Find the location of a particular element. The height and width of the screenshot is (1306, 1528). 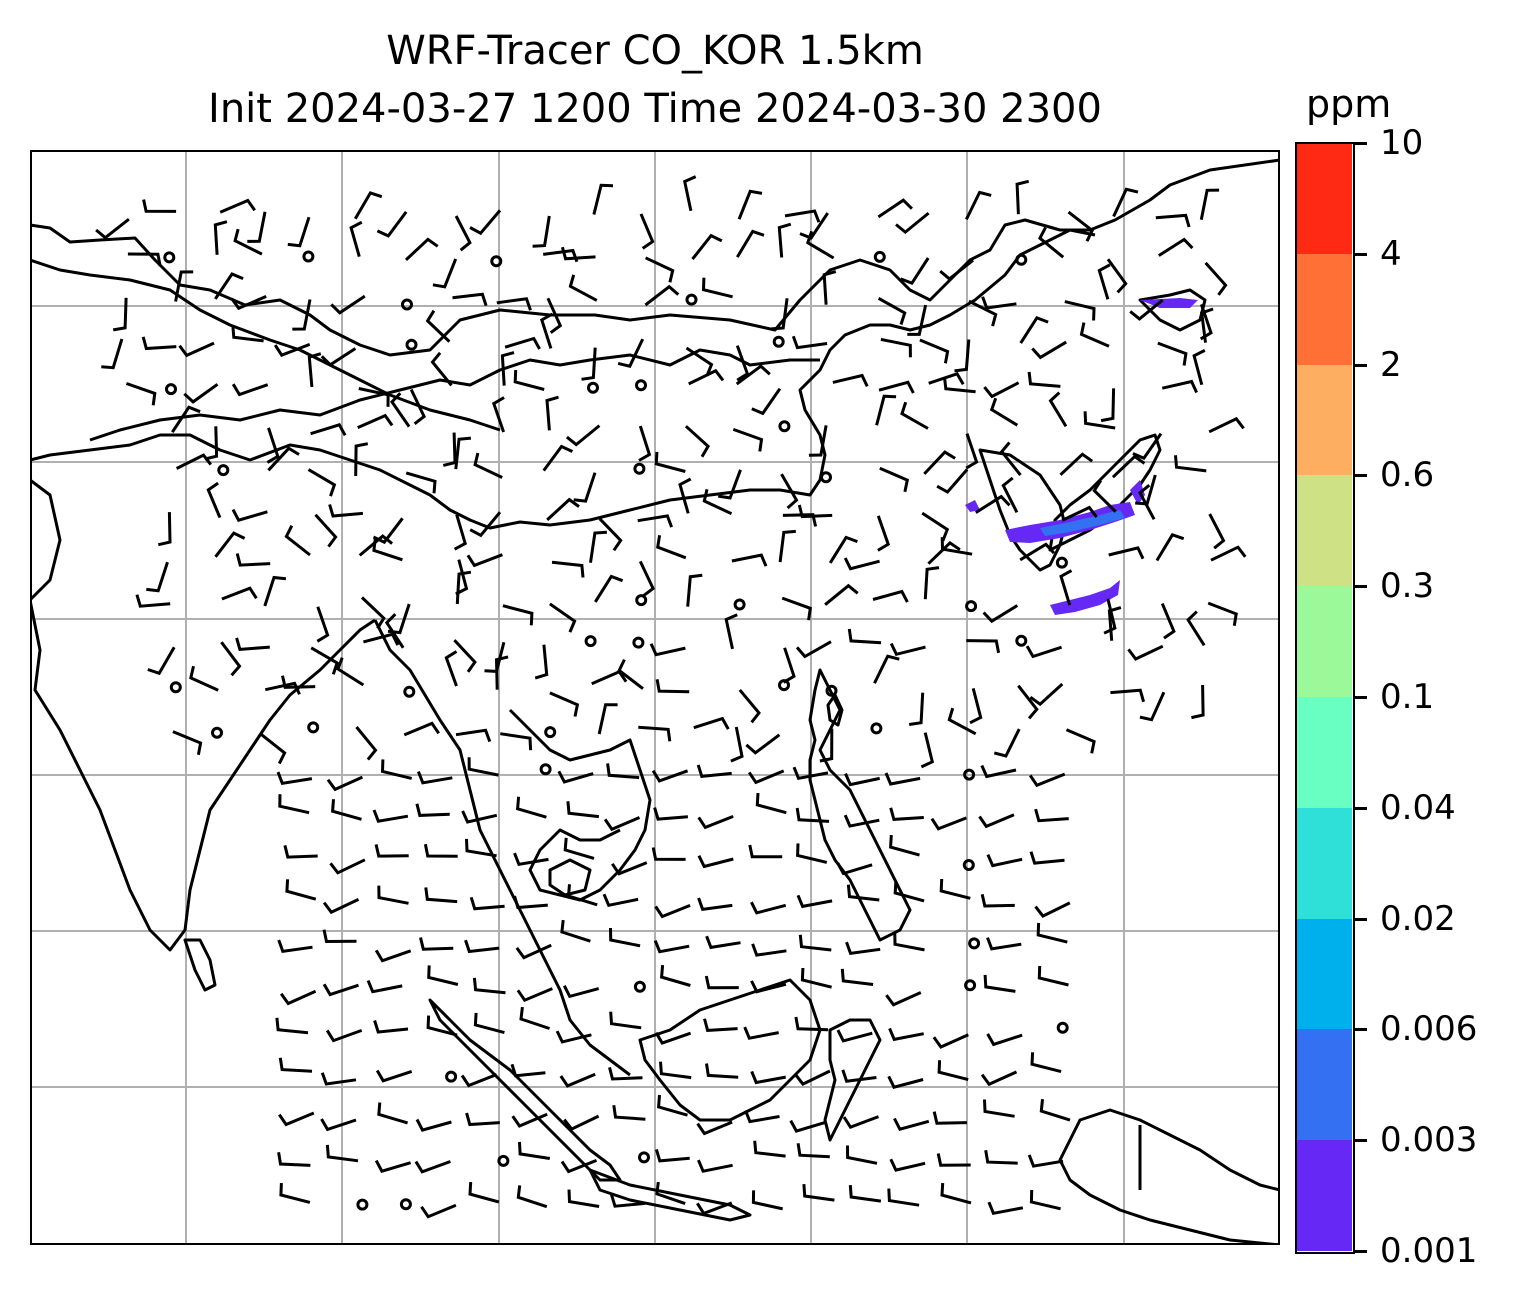

colorbar-tick-label: 0.006 is located at coordinates (1429, 1029).